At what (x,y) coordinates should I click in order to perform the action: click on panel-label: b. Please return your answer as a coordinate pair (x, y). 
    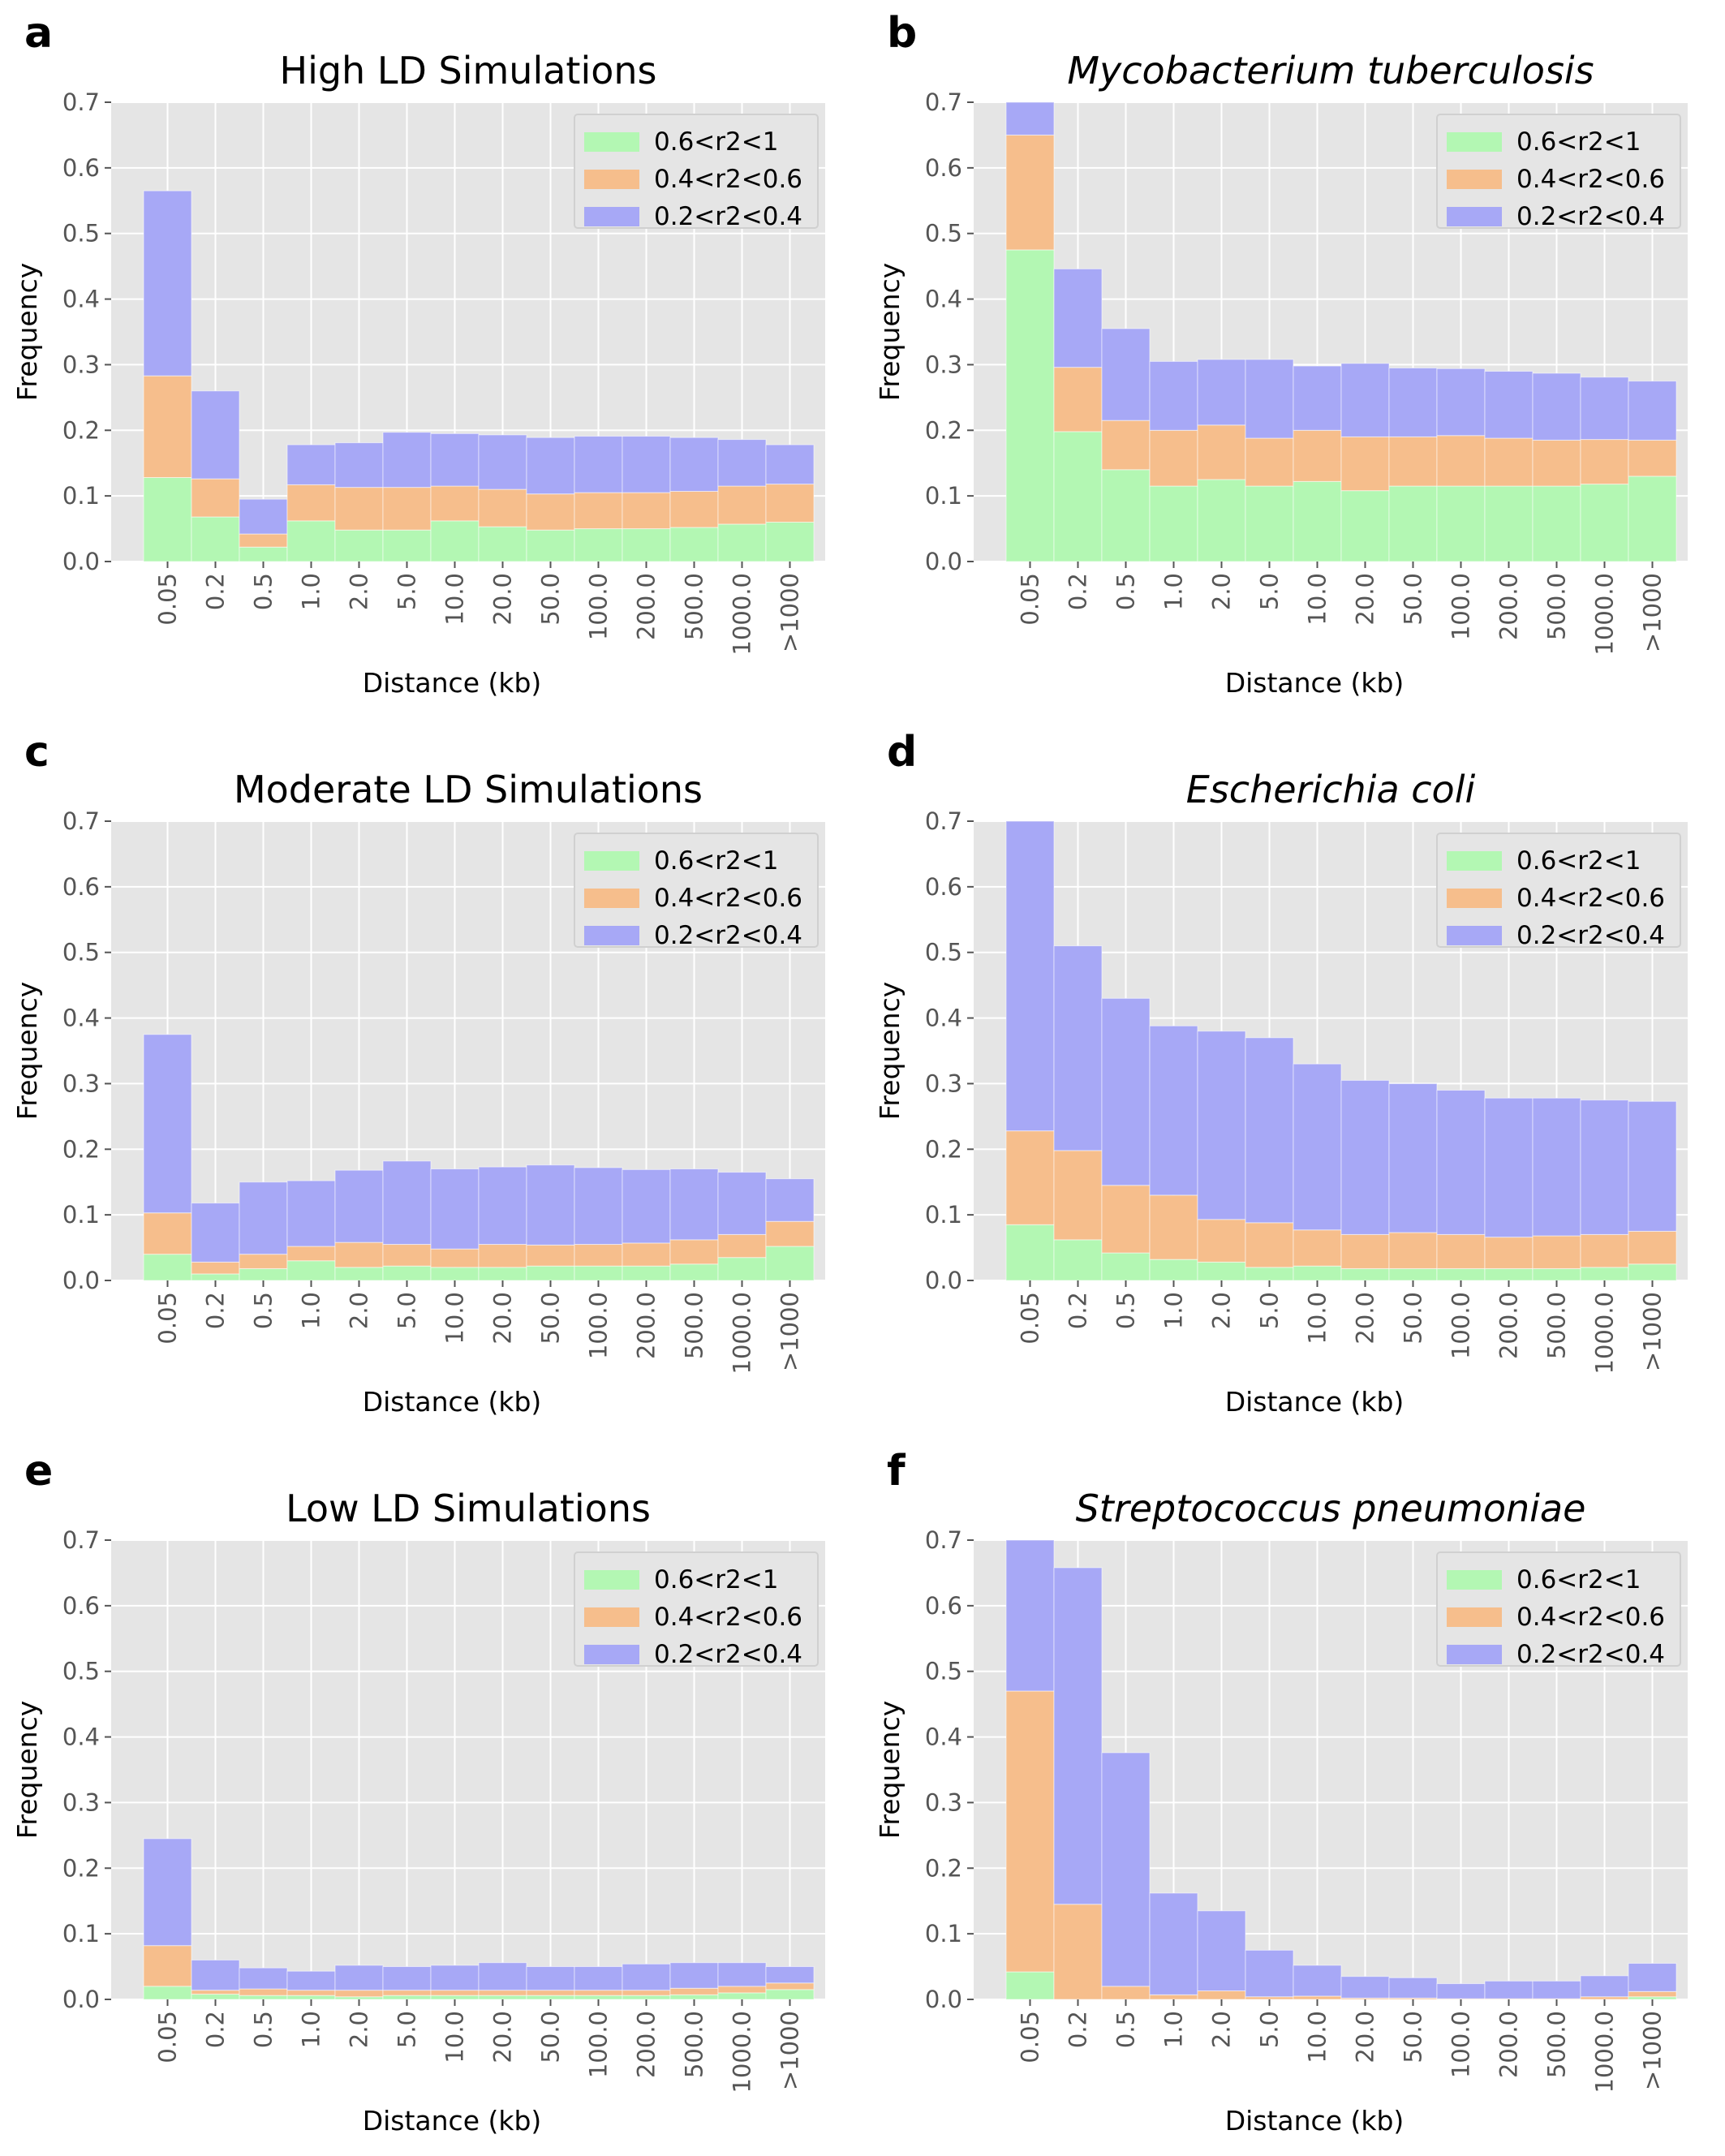
    Looking at the image, I should click on (902, 33).